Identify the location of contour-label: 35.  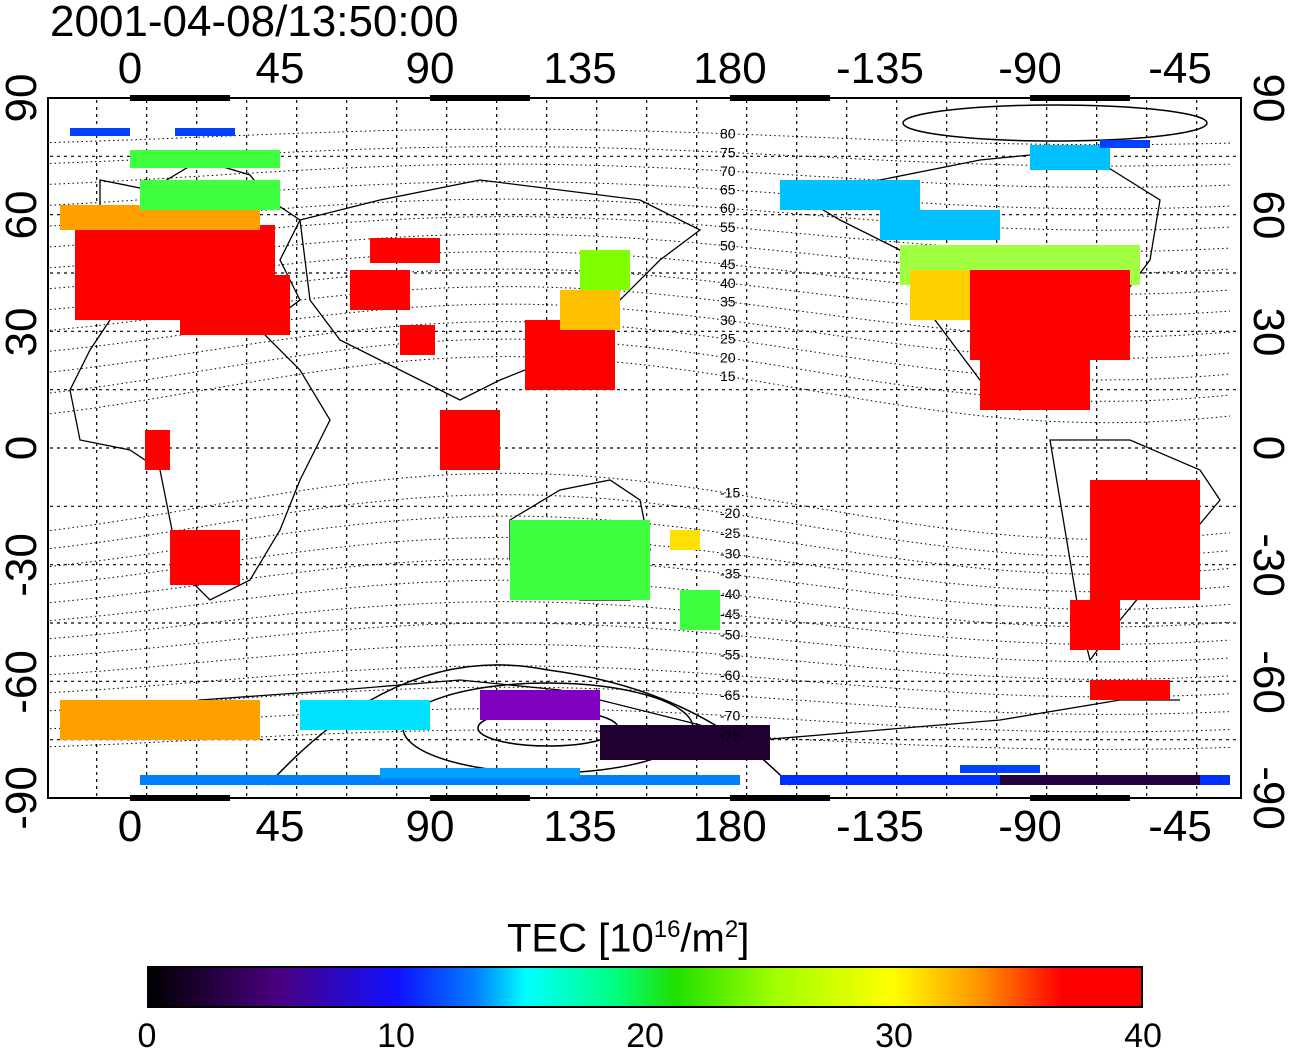
(728, 301).